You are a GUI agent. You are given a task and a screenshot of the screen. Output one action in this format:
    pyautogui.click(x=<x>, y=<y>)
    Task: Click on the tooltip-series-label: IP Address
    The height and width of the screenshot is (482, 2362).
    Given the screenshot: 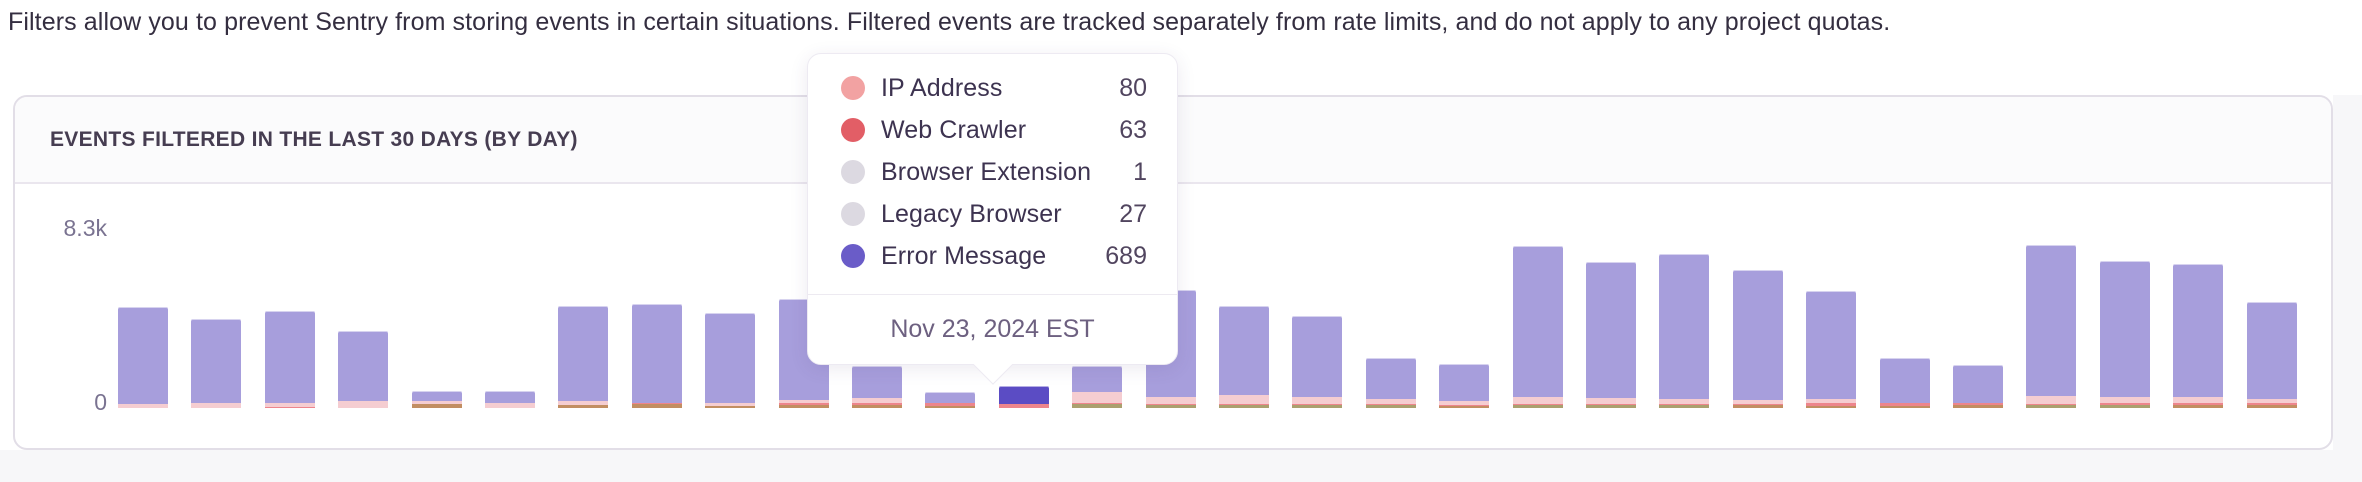 What is the action you would take?
    pyautogui.click(x=942, y=87)
    